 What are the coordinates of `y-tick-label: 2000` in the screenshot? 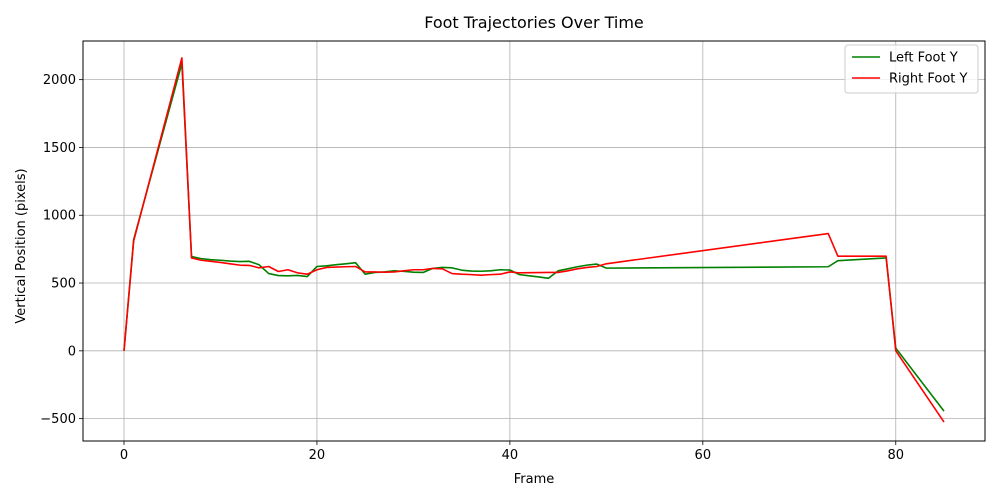 It's located at (59, 80).